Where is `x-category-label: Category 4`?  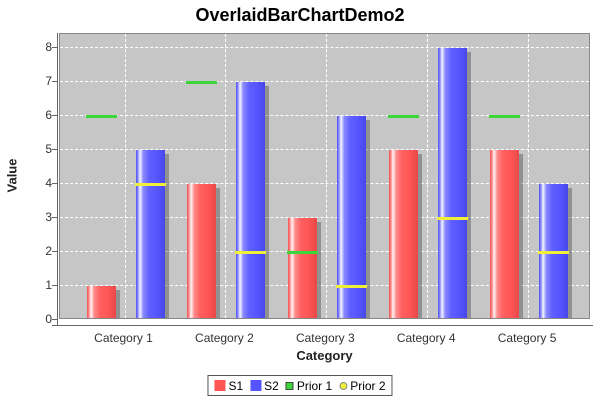 x-category-label: Category 4 is located at coordinates (426, 338).